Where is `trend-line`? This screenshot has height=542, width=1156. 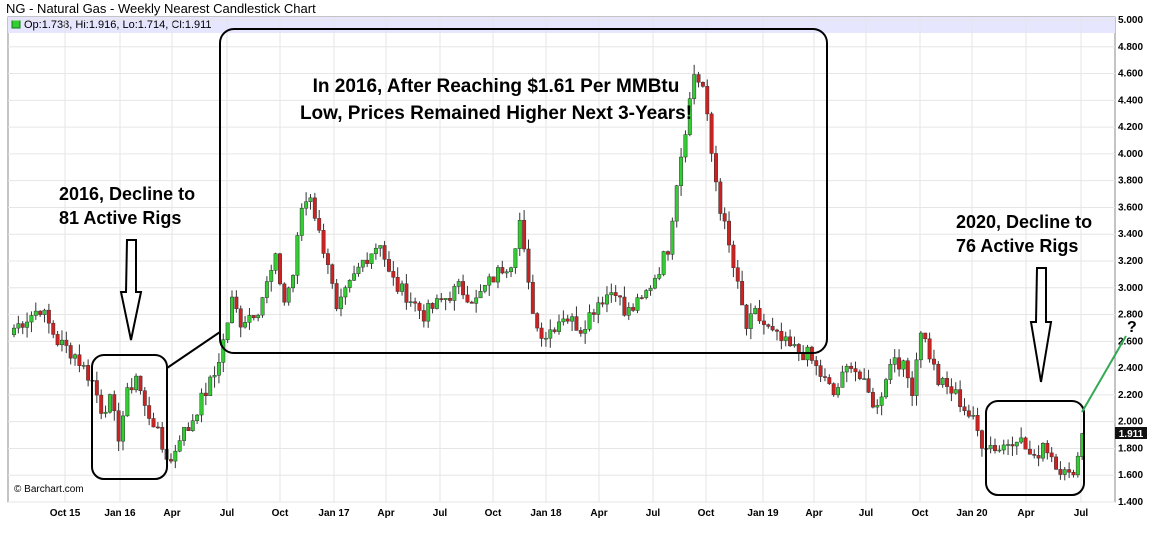
trend-line is located at coordinates (1104, 374).